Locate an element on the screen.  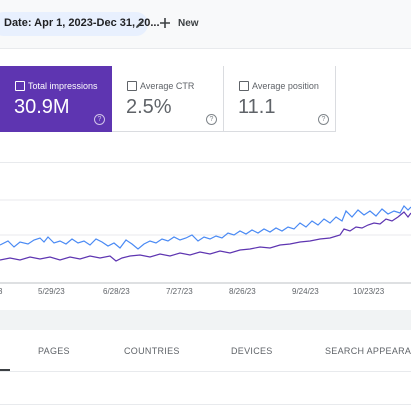
new-filter: New is located at coordinates (188, 23).